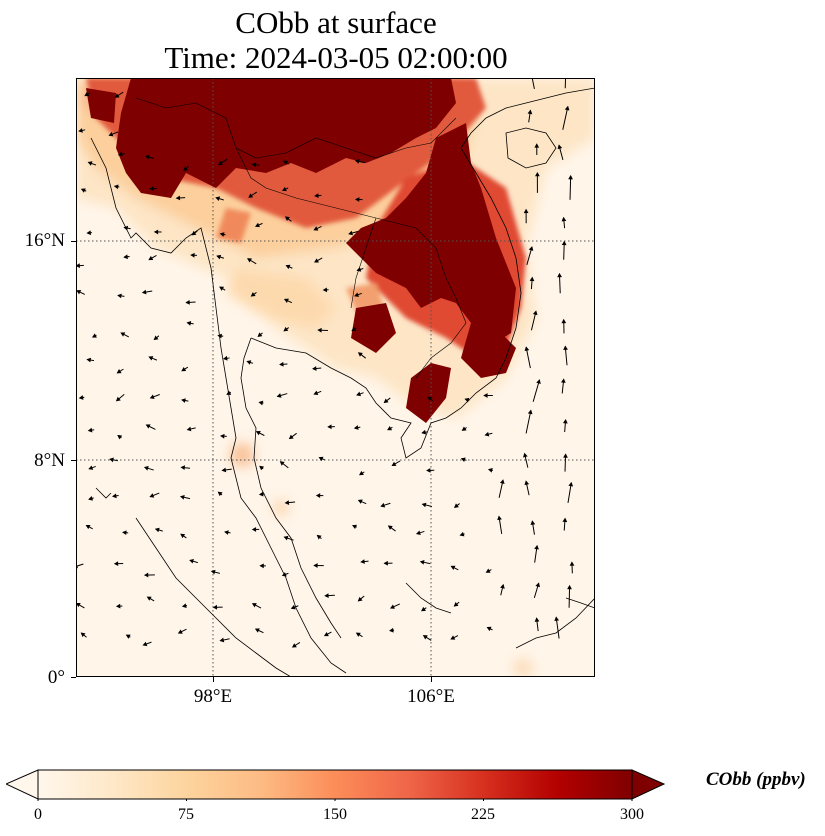 This screenshot has width=825, height=836. Describe the element at coordinates (44, 240) in the screenshot. I see `lat-tick-16n: 16°N` at that location.